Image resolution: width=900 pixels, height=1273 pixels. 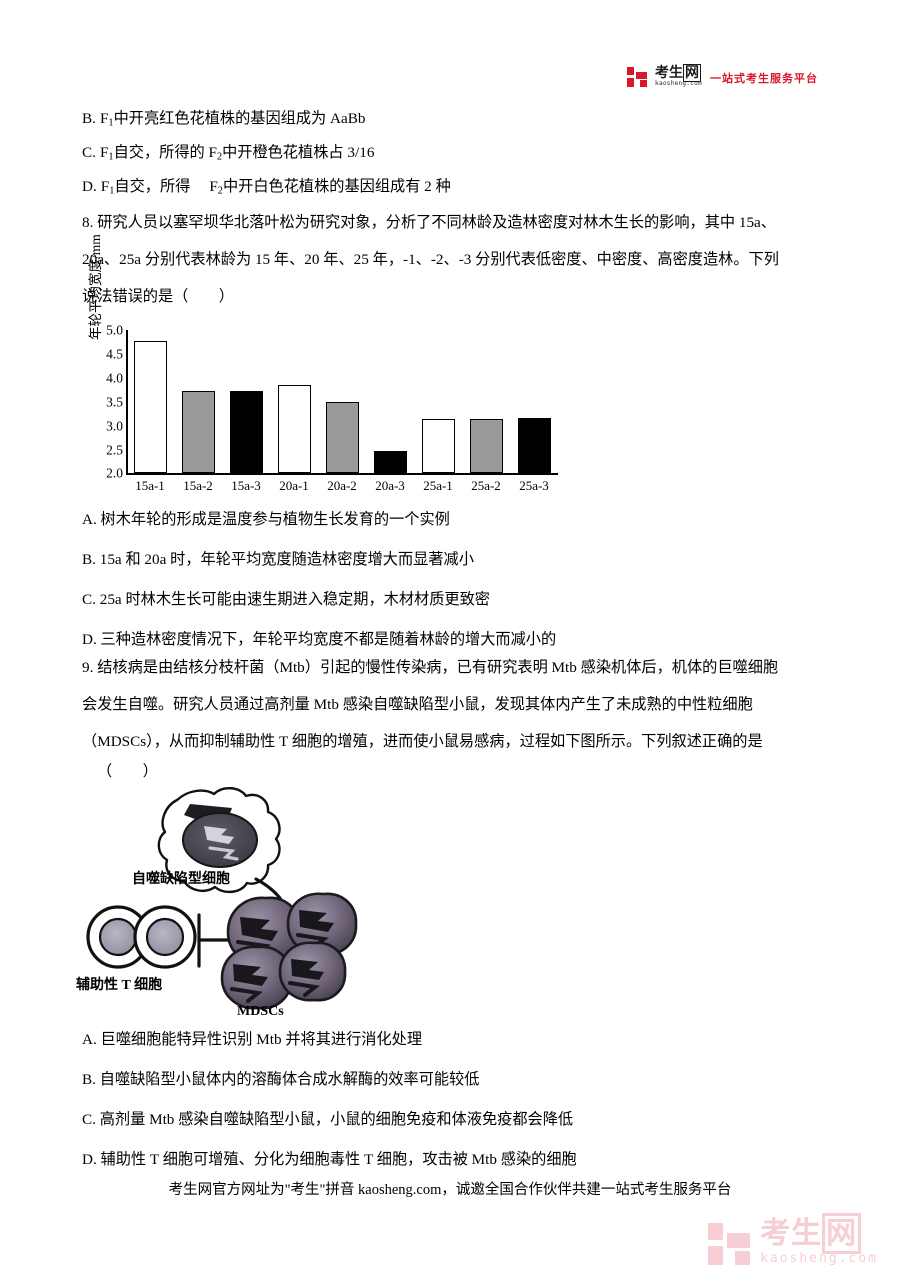 What do you see at coordinates (114, 378) in the screenshot?
I see `chart-y-tick-label: 4.0` at bounding box center [114, 378].